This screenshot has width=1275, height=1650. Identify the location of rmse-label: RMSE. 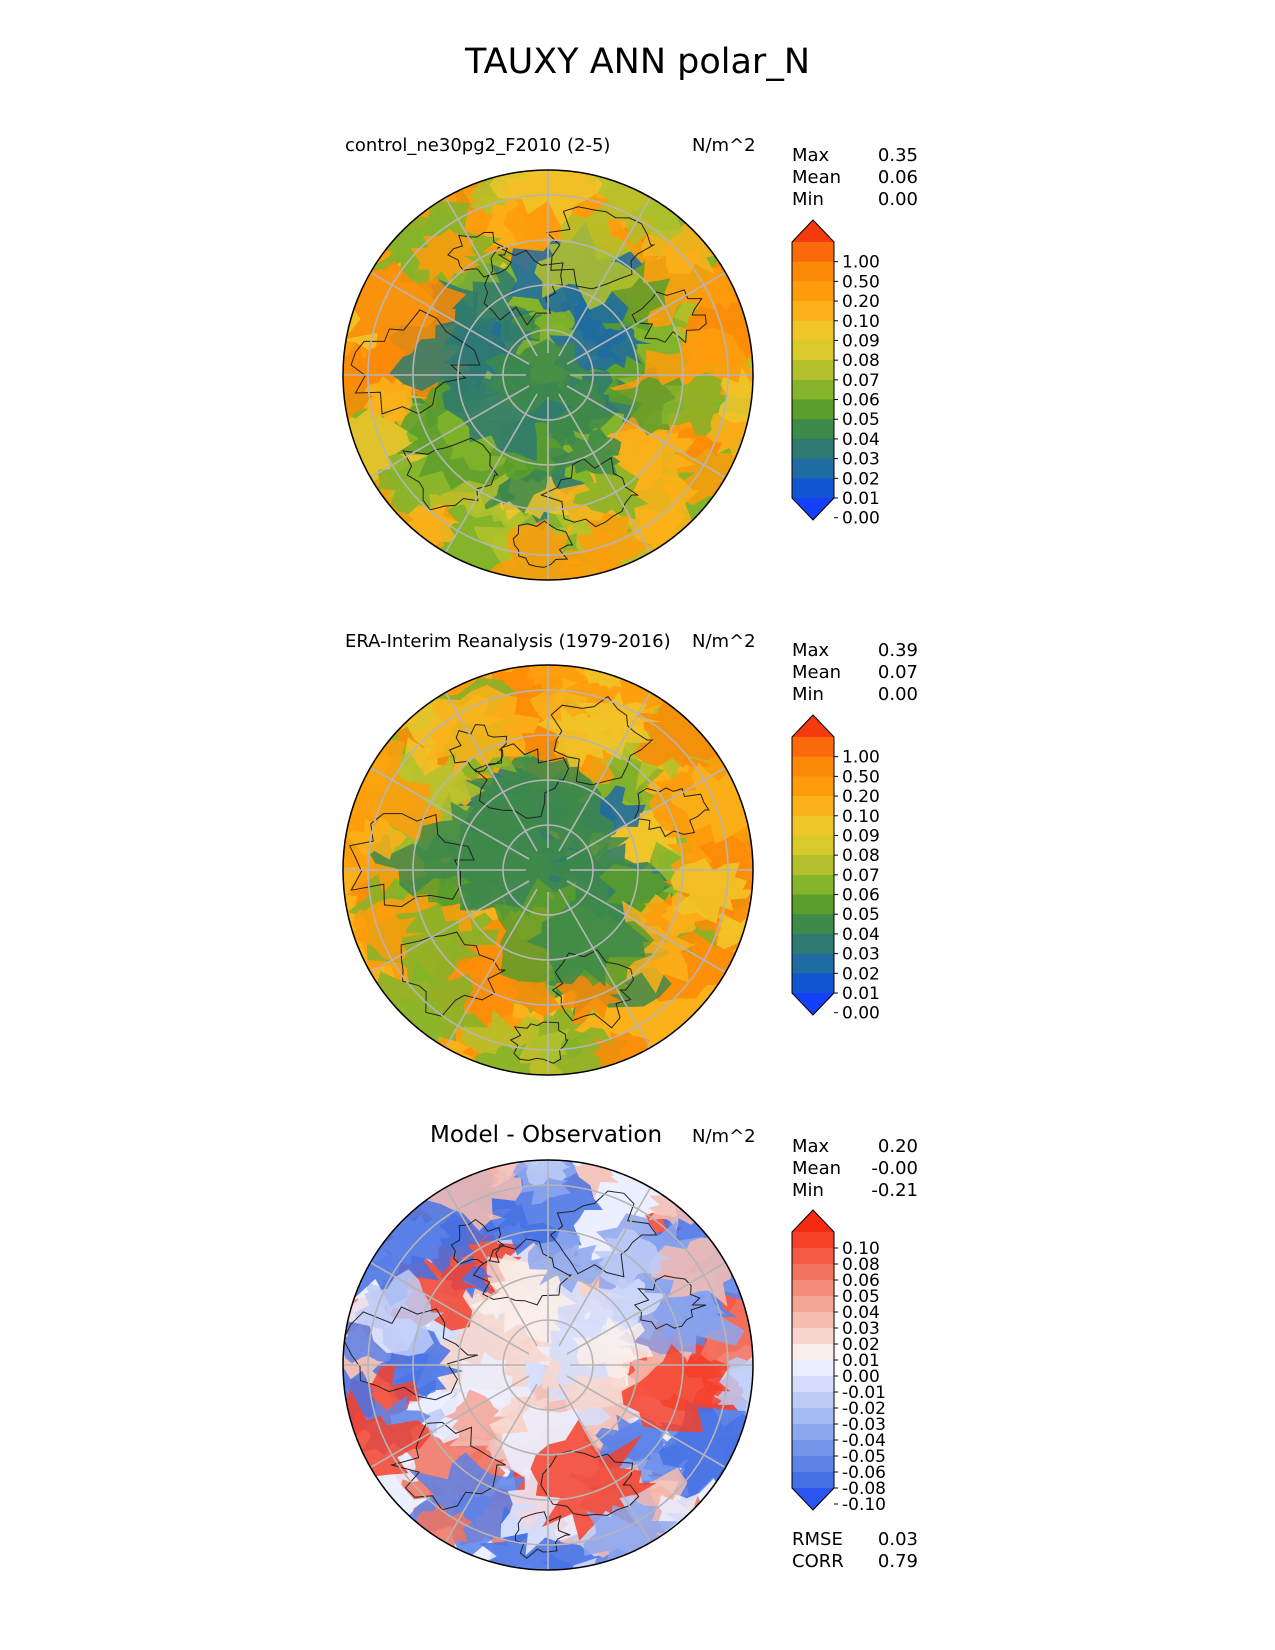
(817, 1539).